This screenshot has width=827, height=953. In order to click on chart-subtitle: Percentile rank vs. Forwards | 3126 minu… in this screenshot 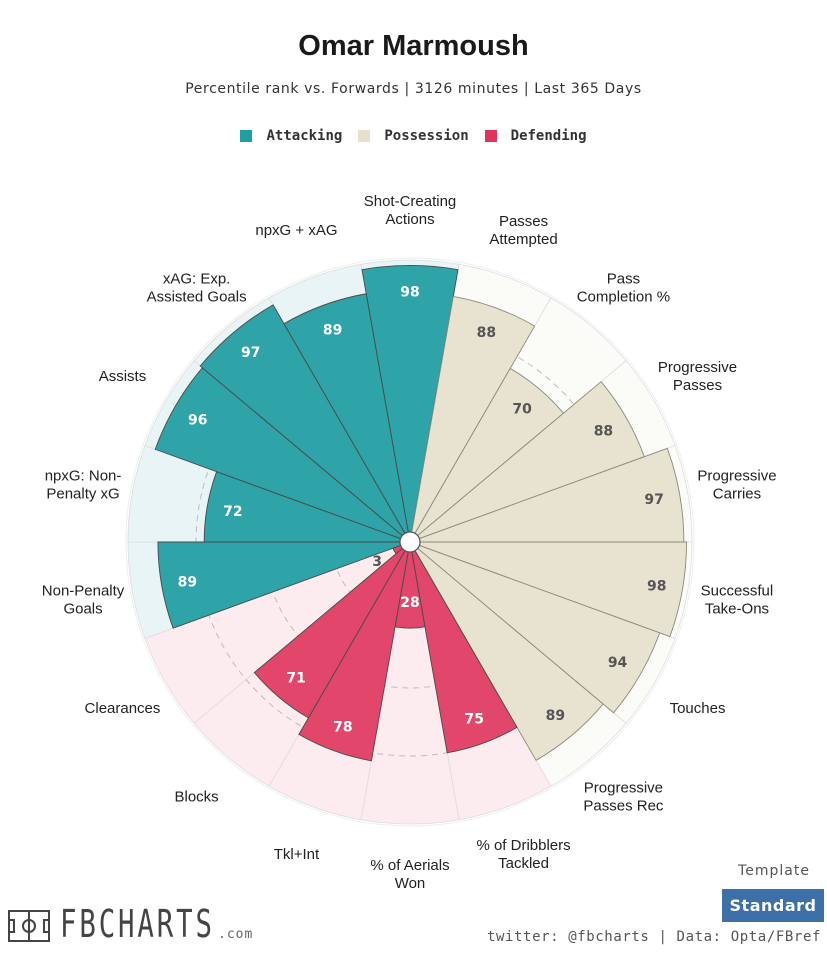, I will do `click(413, 89)`.